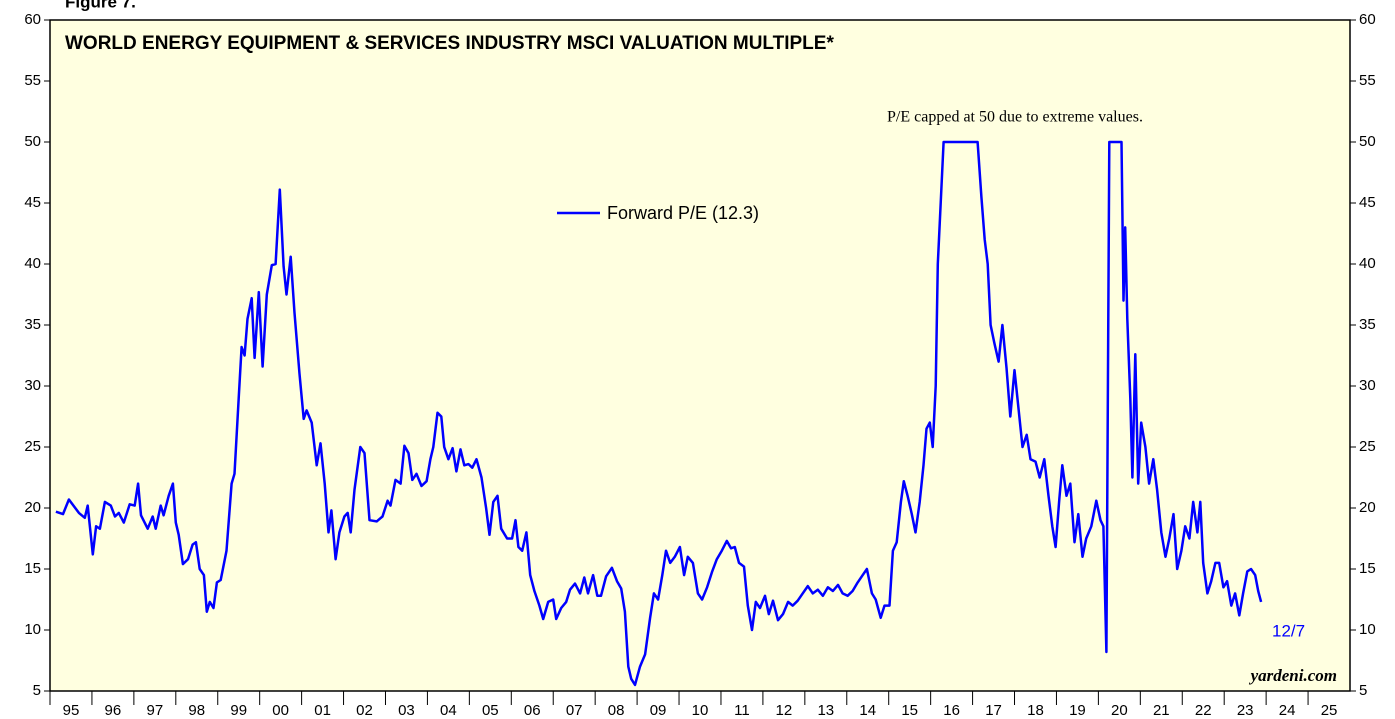  I want to click on x-tick-label: 13, so click(825, 710).